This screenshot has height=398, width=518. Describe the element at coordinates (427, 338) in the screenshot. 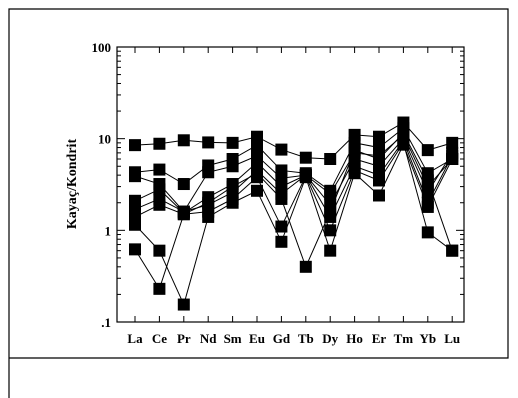

I see `x-tick-label: Yb` at that location.